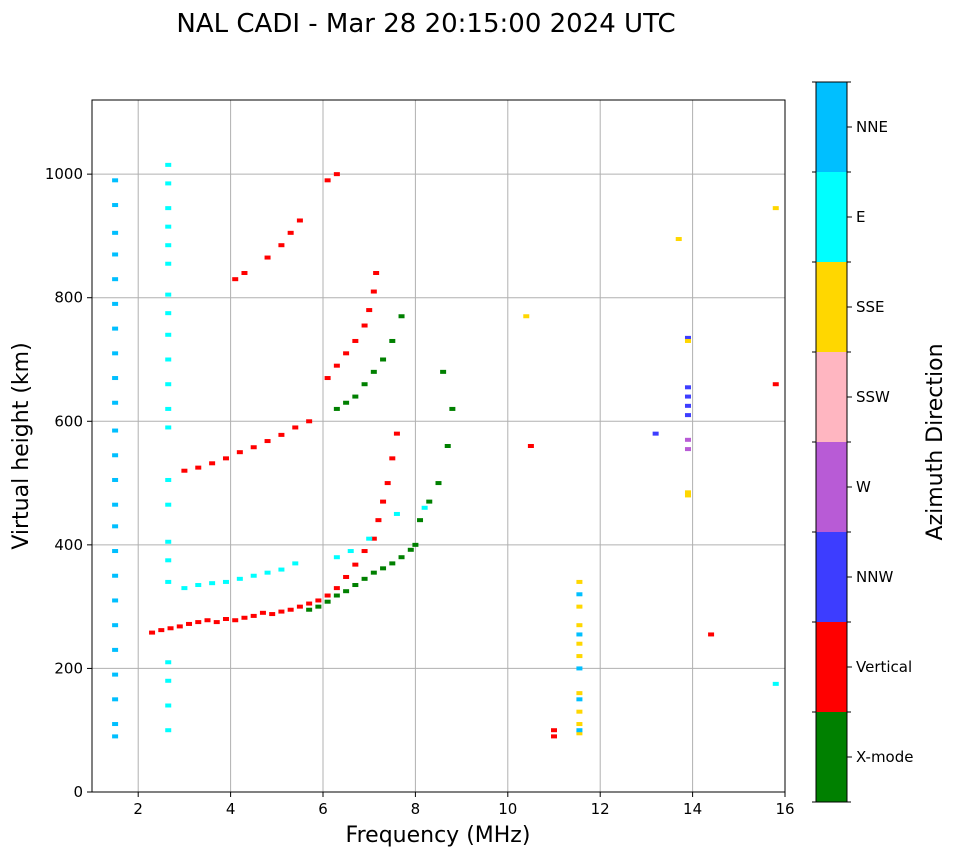  I want to click on colorbar-tick-label: SSW, so click(873, 397).